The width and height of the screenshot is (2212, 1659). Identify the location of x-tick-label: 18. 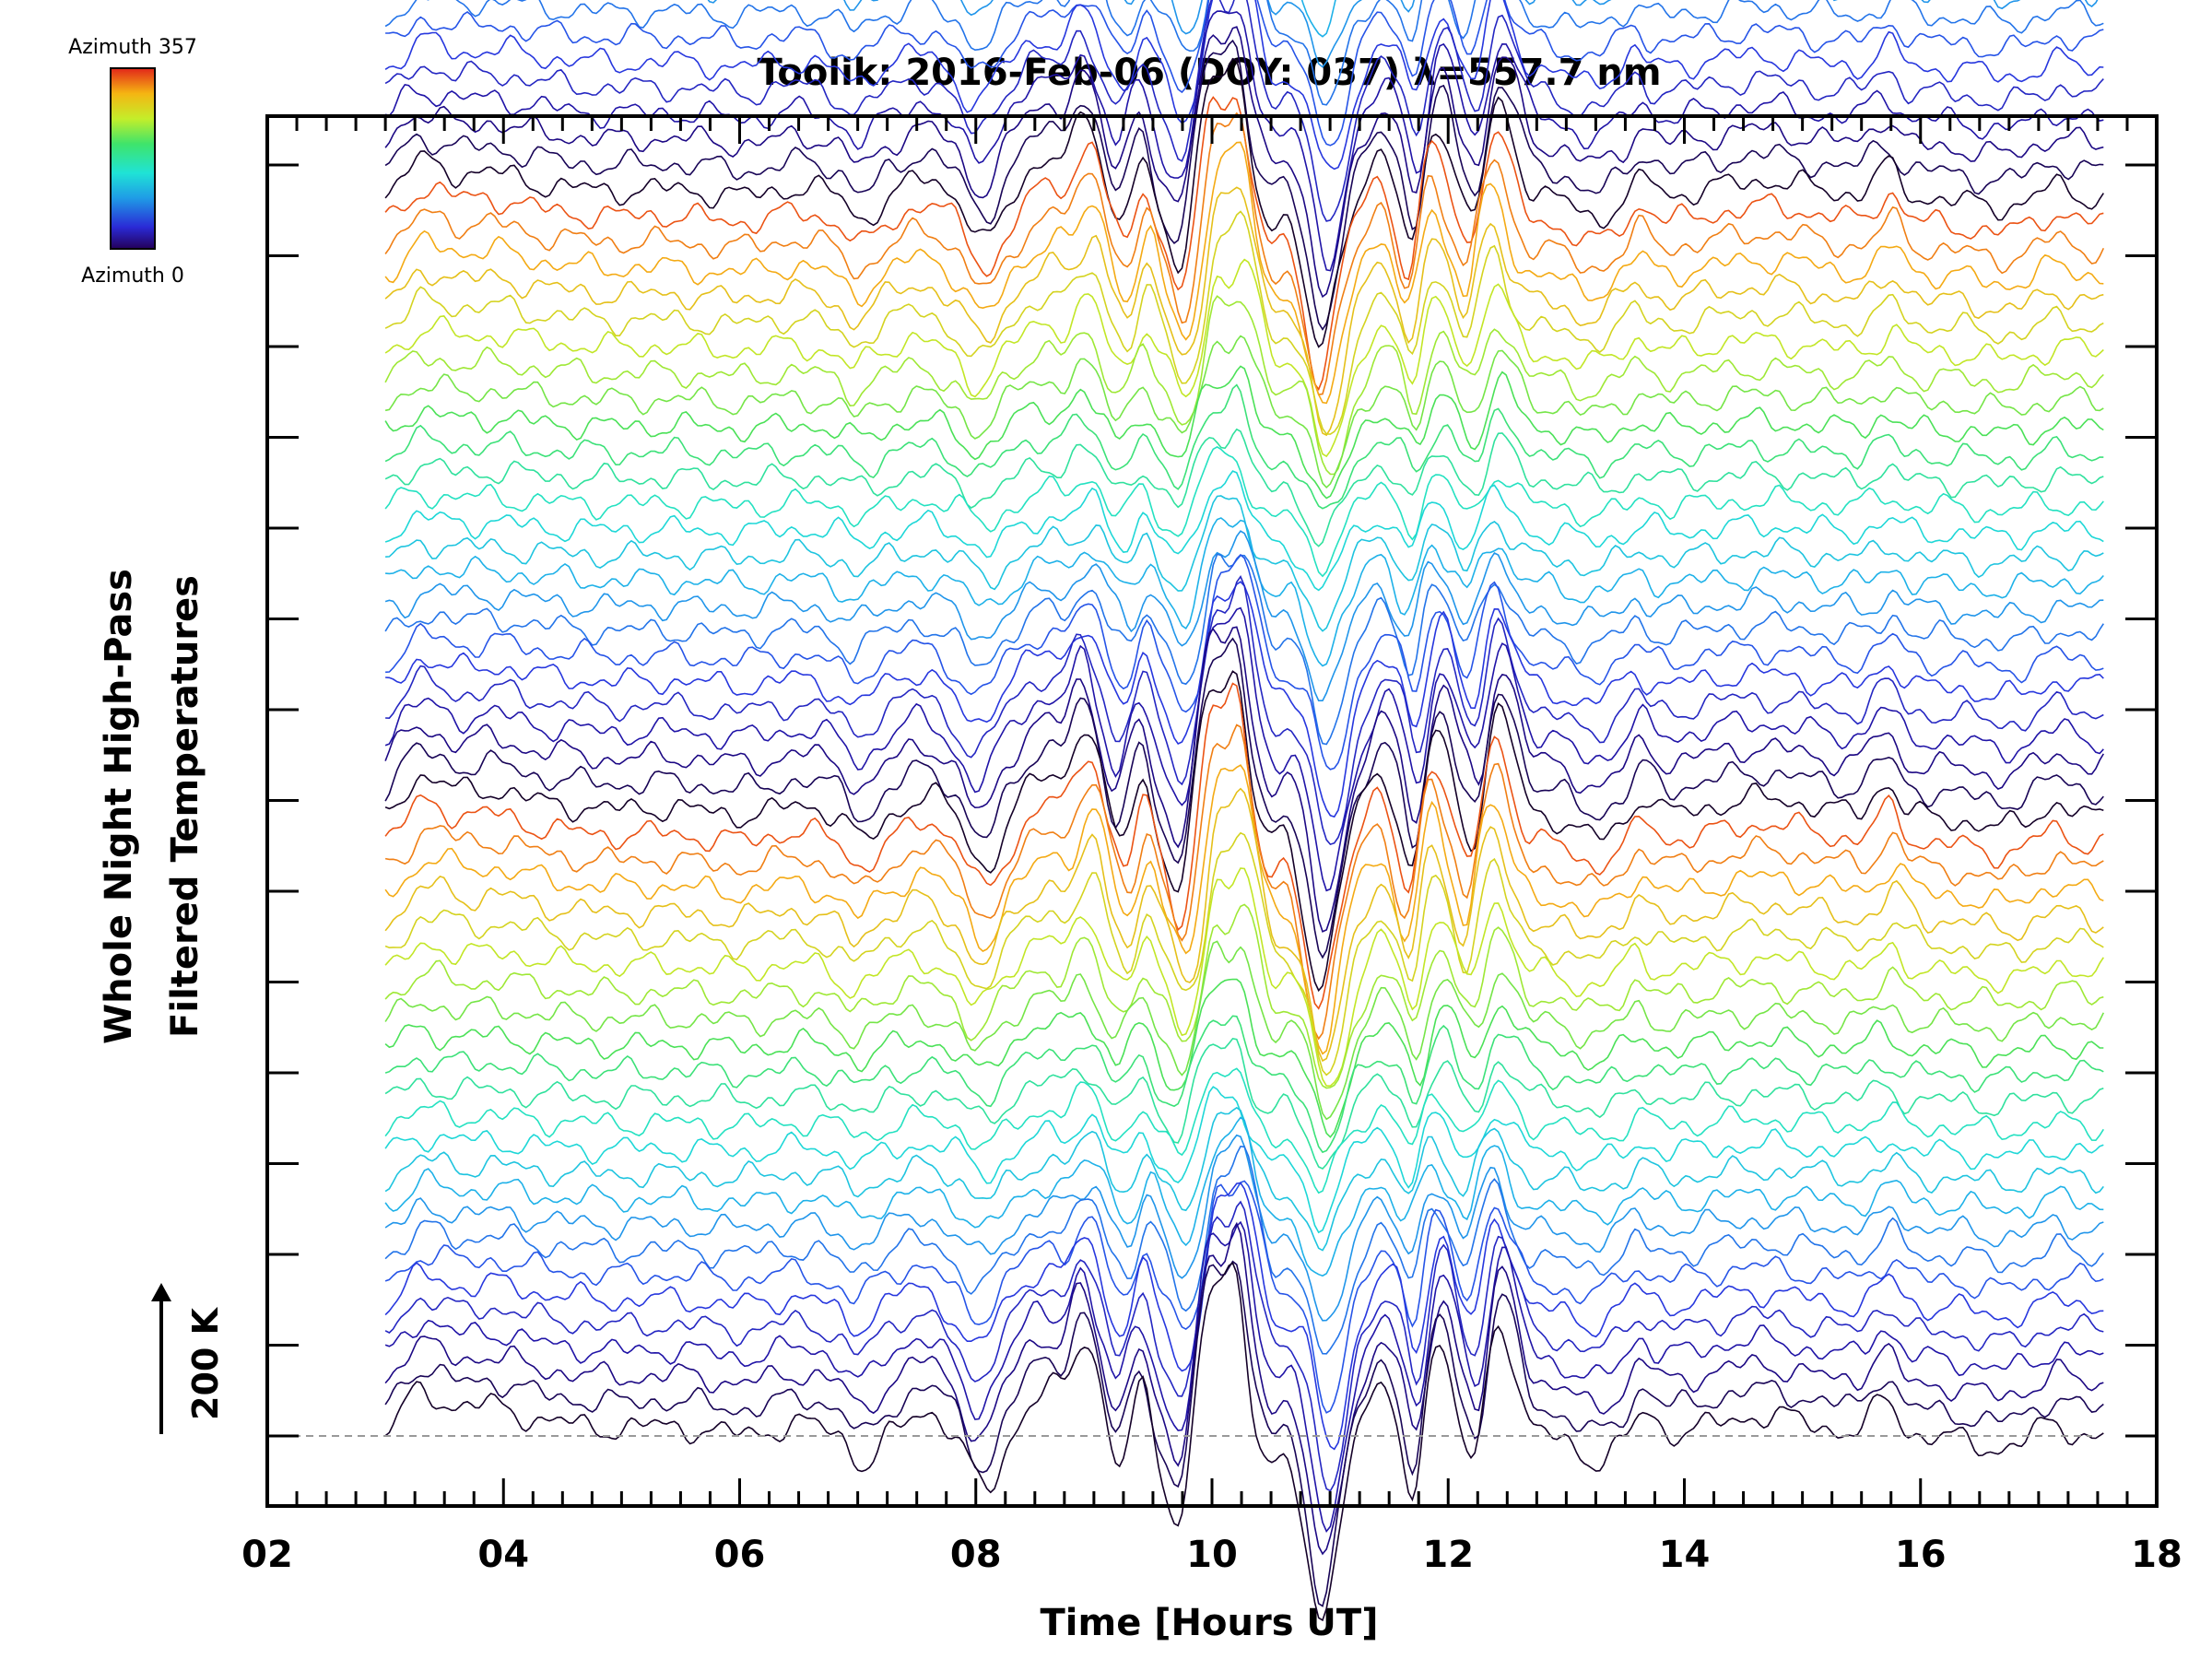
(2157, 1555).